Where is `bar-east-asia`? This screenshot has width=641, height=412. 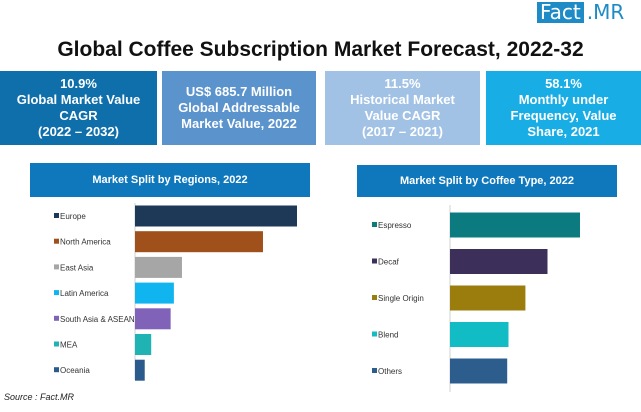 bar-east-asia is located at coordinates (158, 267).